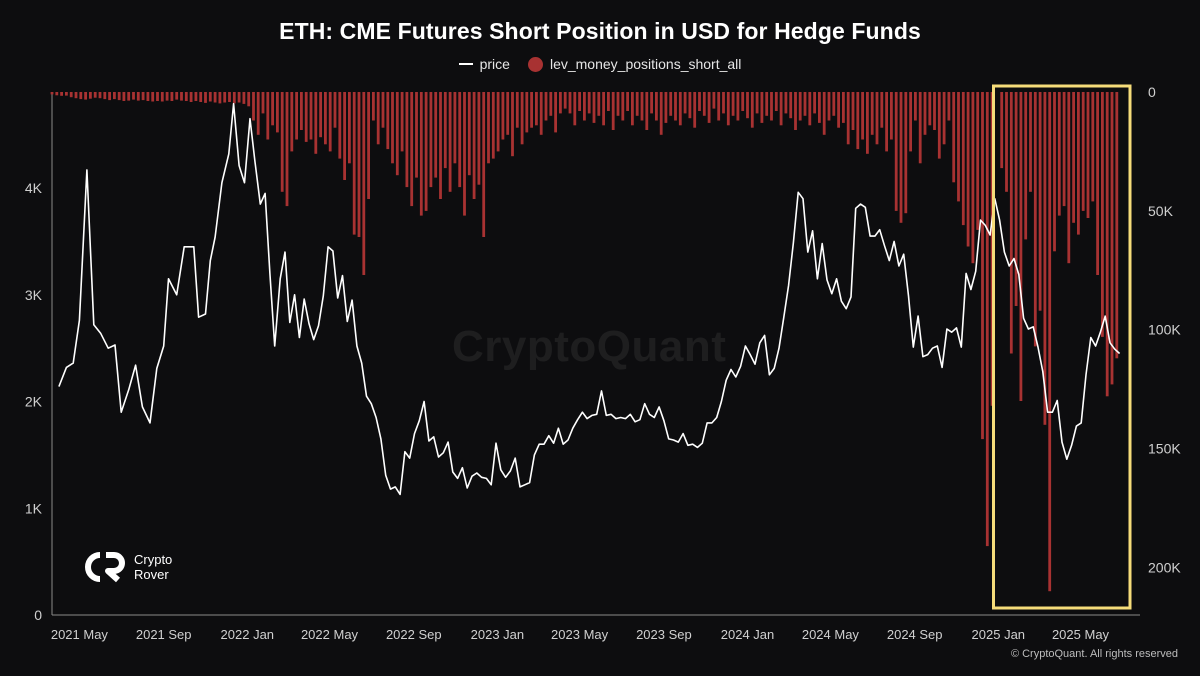 This screenshot has width=1200, height=676. I want to click on legend-label-short: lev_money_positions_short_all, so click(645, 64).